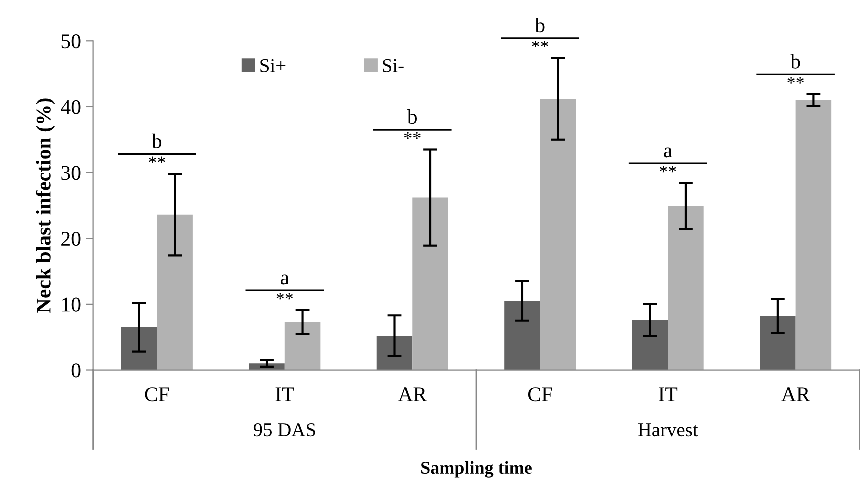  What do you see at coordinates (477, 469) in the screenshot?
I see `x-axis-title: Sampling time` at bounding box center [477, 469].